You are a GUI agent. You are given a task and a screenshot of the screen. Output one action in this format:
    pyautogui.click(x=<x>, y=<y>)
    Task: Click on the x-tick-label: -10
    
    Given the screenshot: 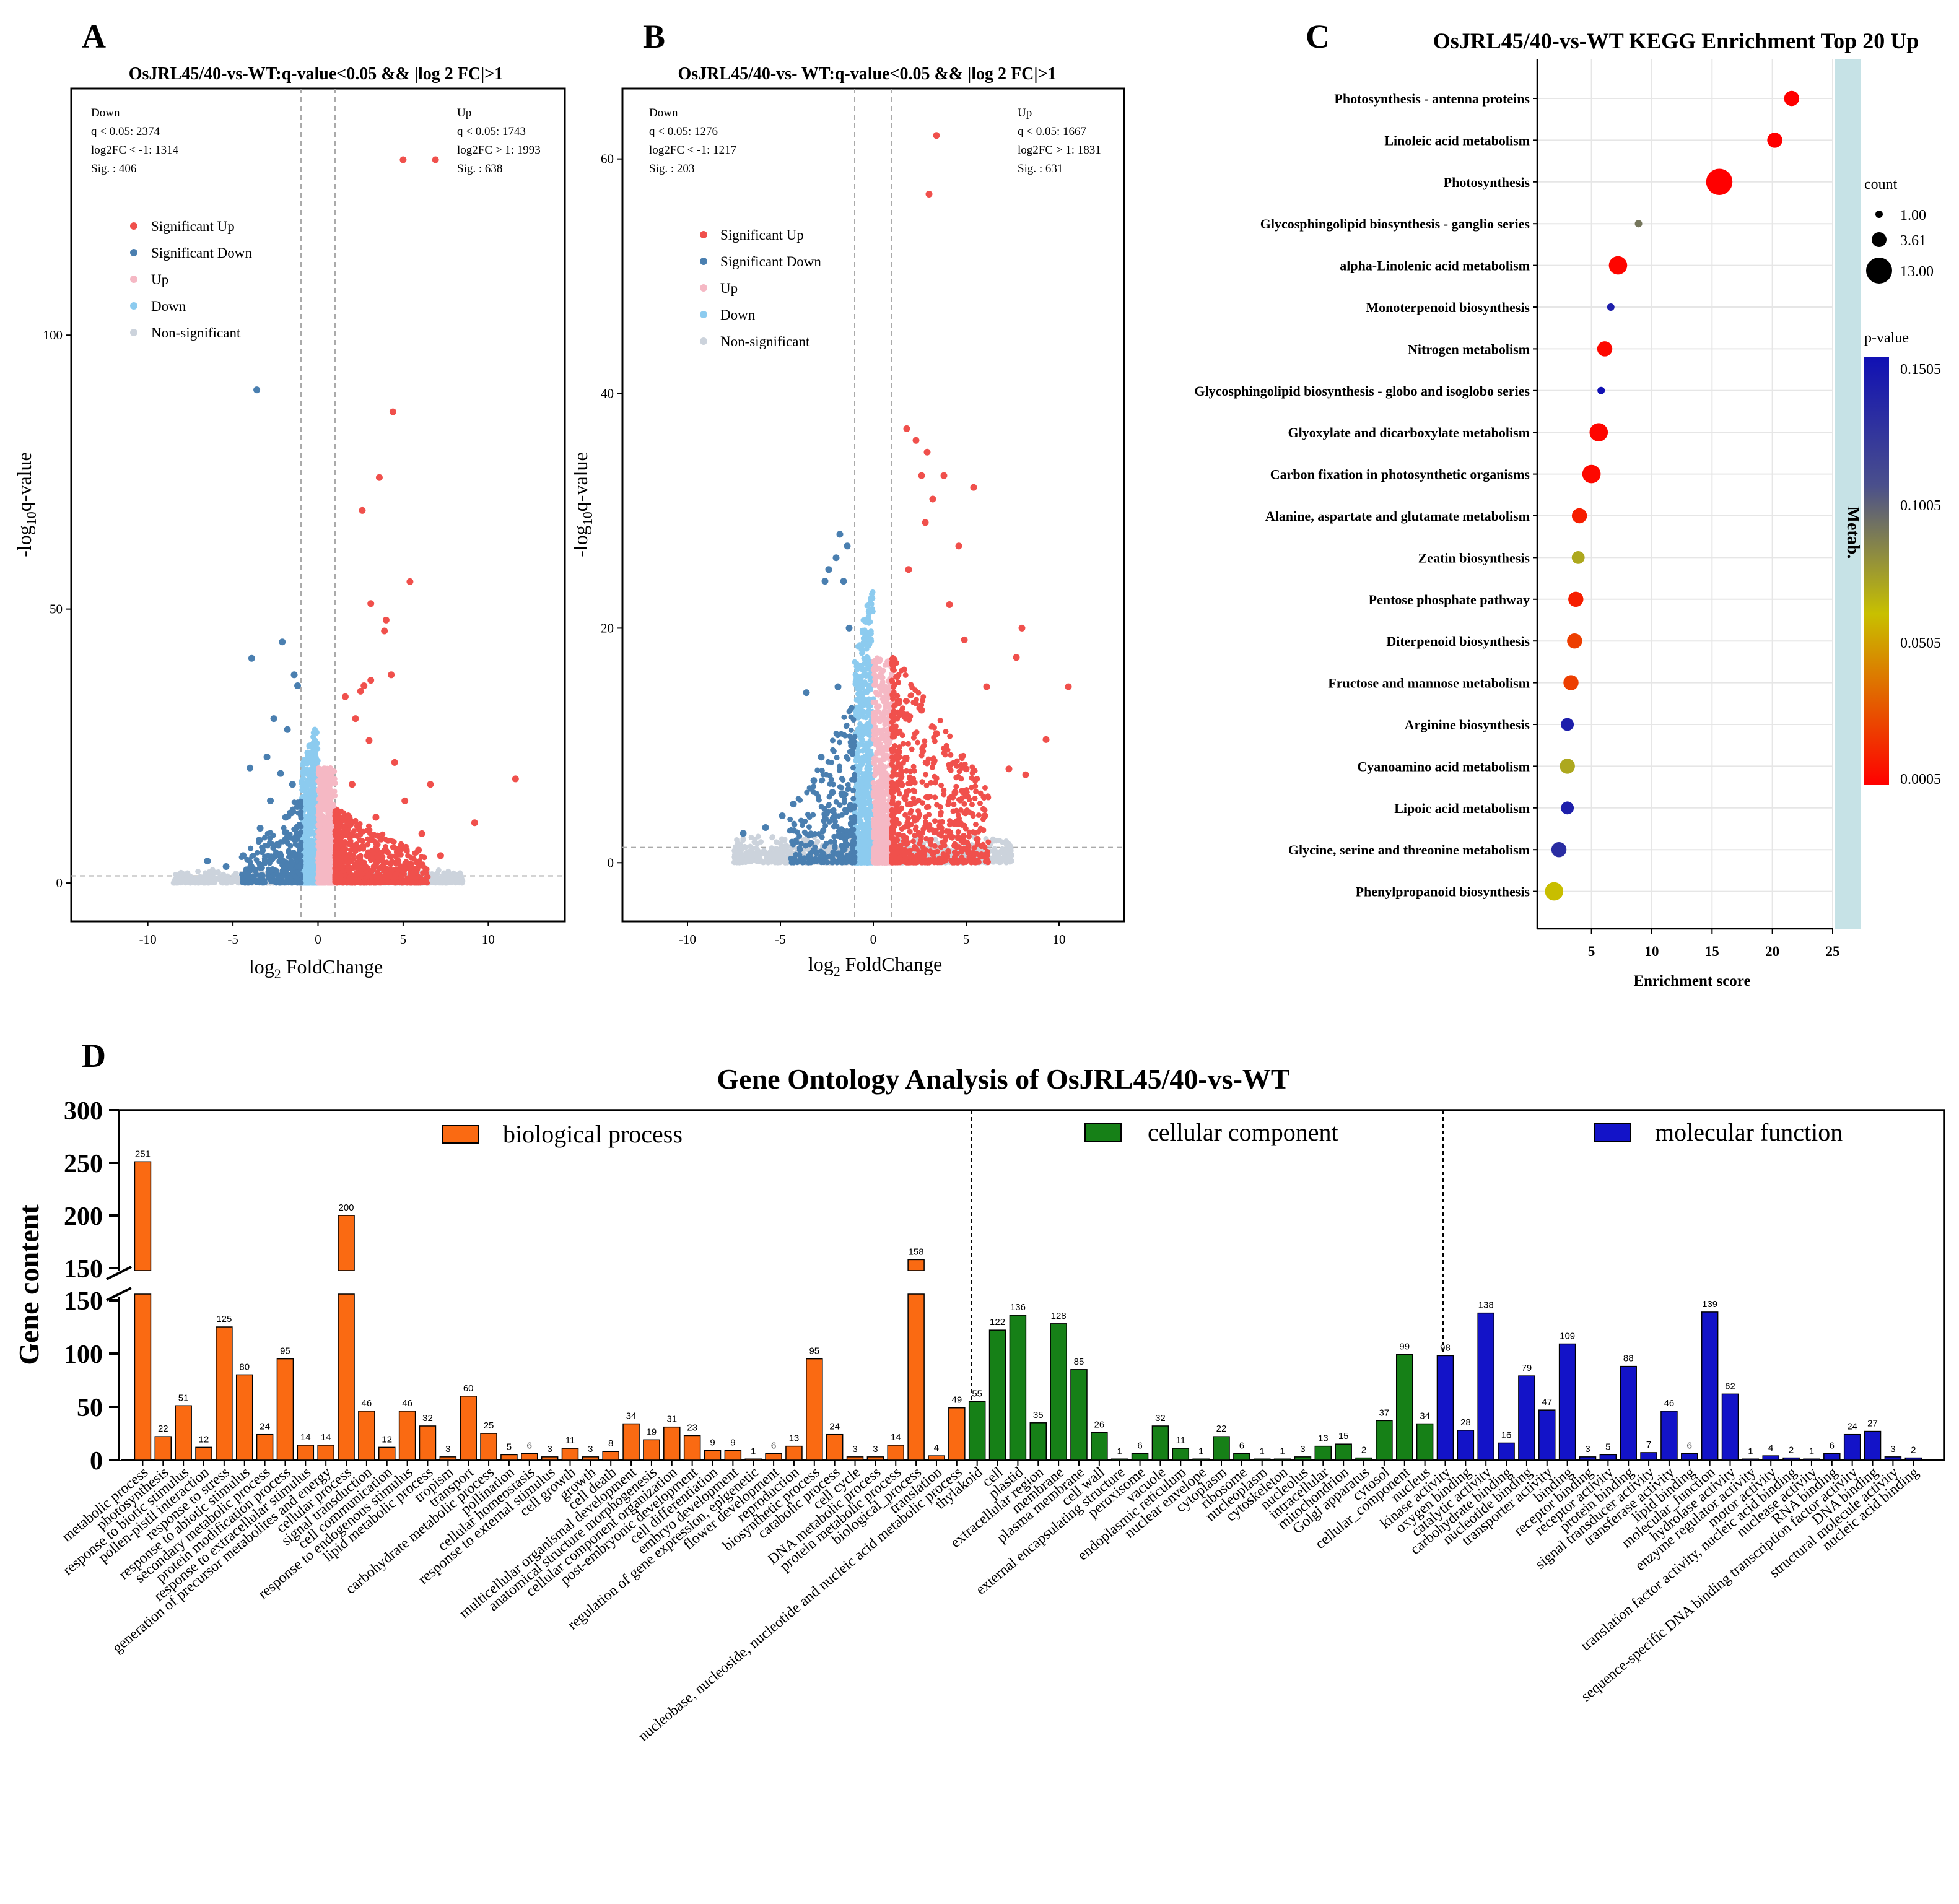 What is the action you would take?
    pyautogui.click(x=148, y=939)
    